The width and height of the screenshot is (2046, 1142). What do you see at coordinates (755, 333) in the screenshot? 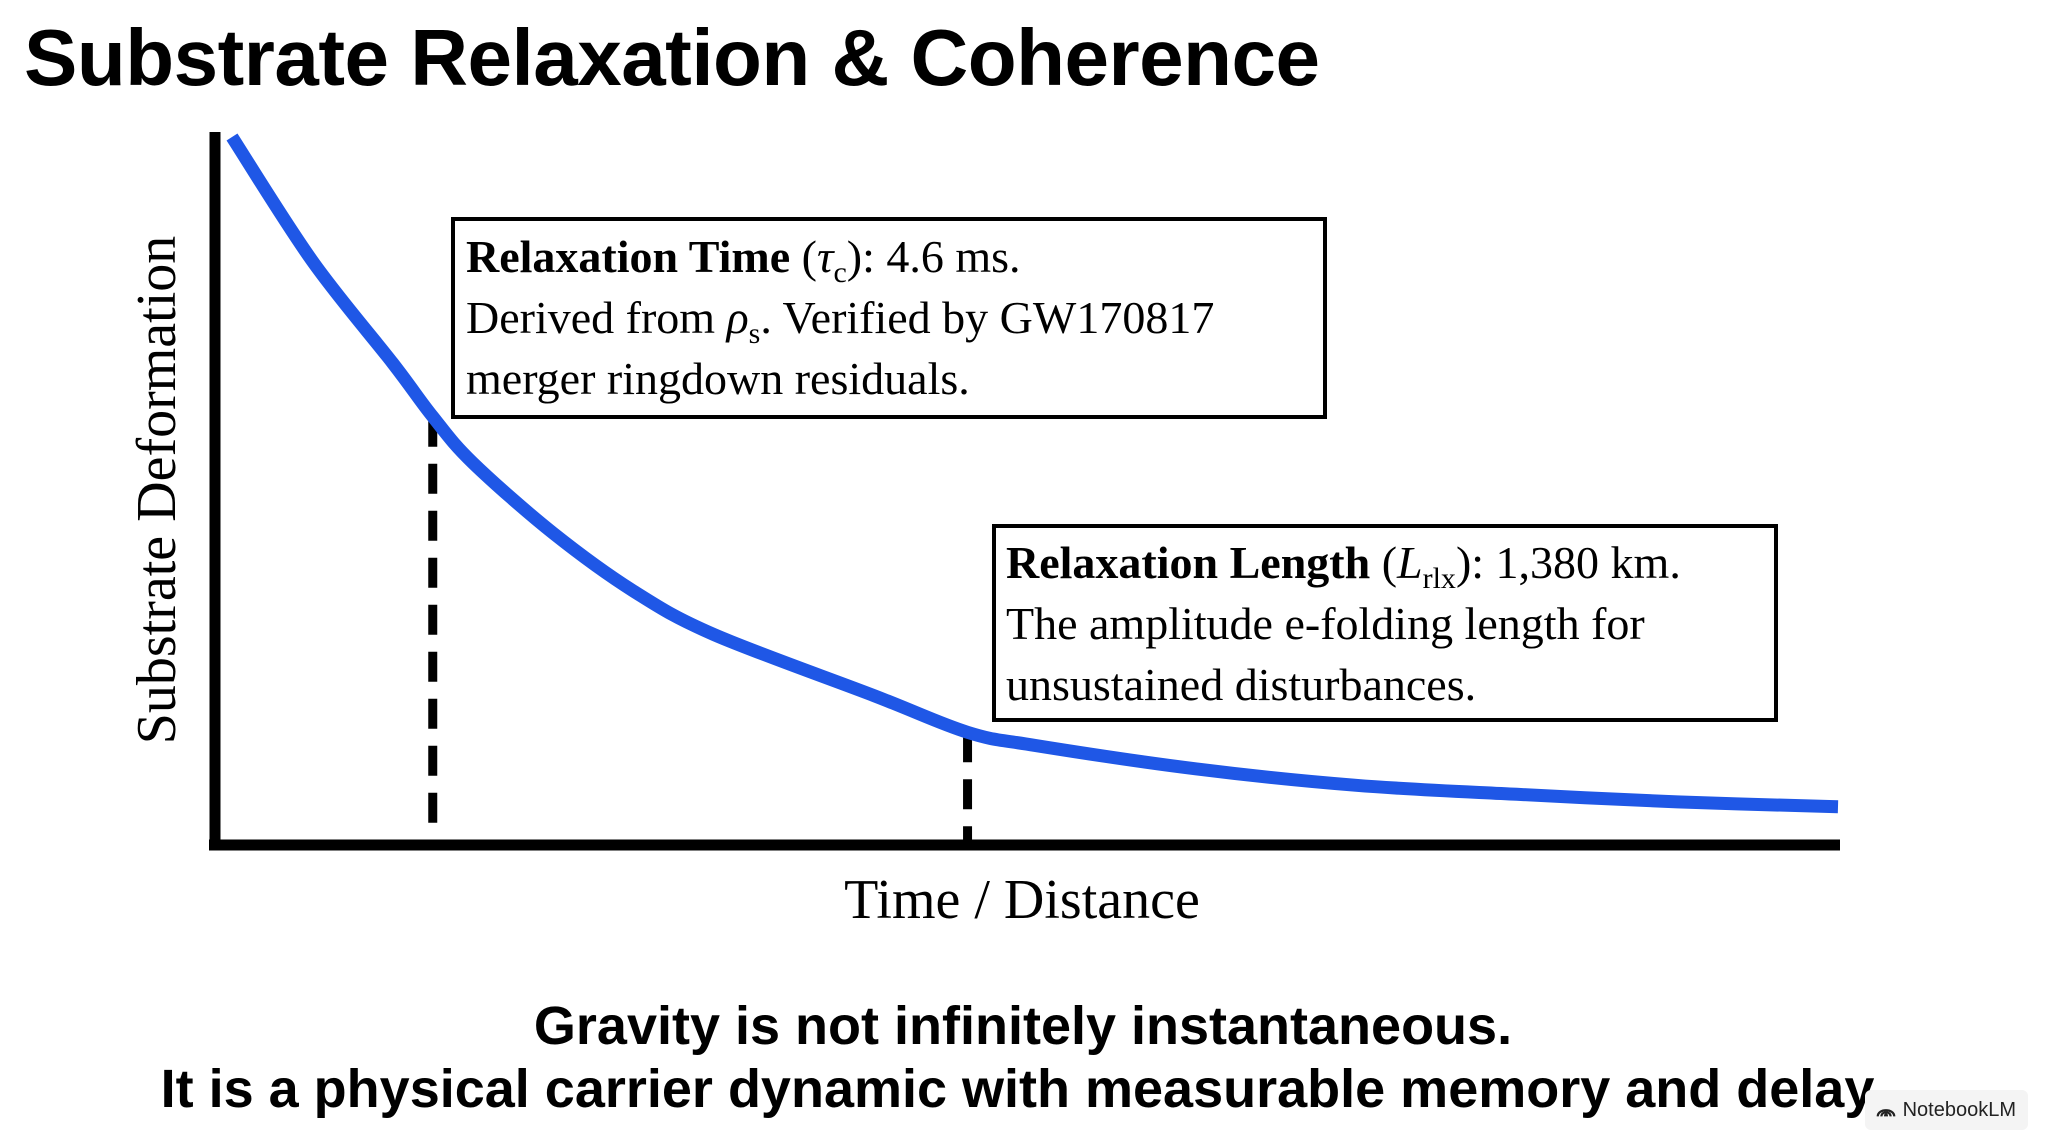
I see `rho-subscript: s` at bounding box center [755, 333].